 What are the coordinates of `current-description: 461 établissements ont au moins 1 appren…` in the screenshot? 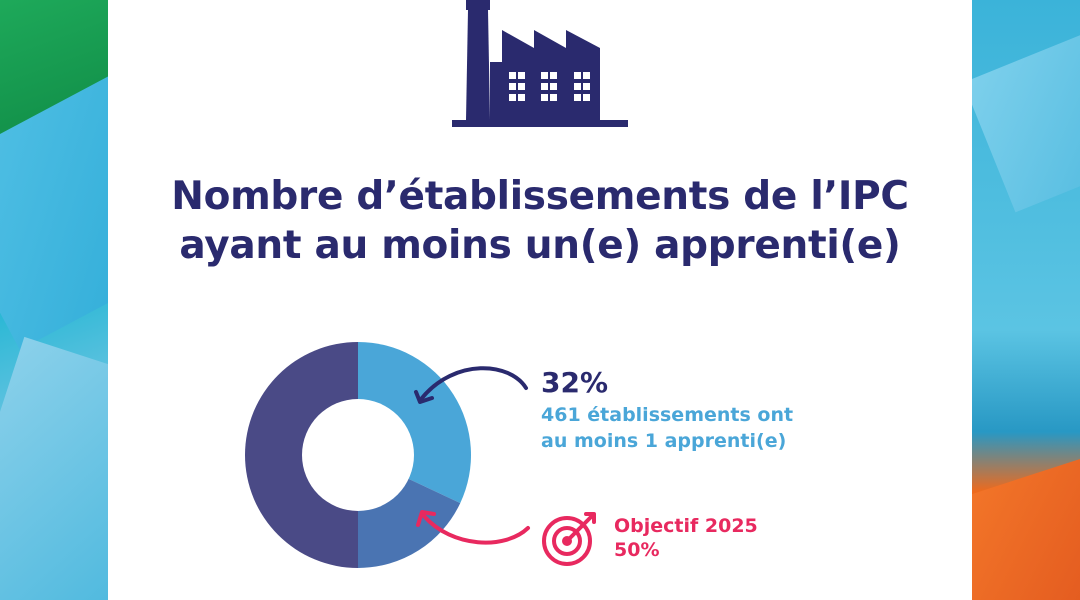 It's located at (667, 428).